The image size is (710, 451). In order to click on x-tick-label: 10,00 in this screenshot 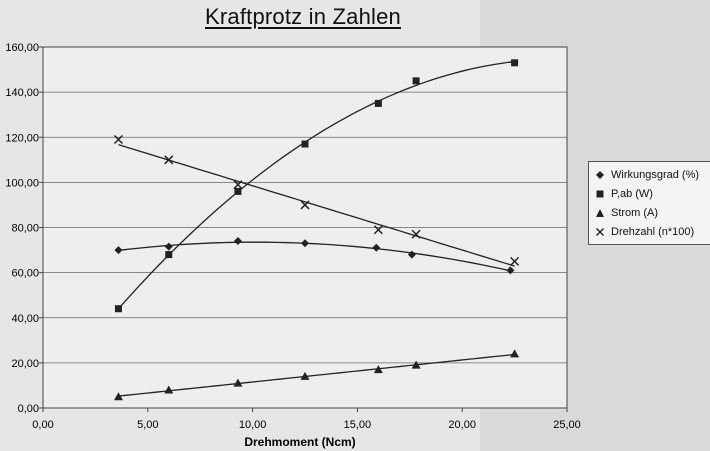, I will do `click(253, 425)`.